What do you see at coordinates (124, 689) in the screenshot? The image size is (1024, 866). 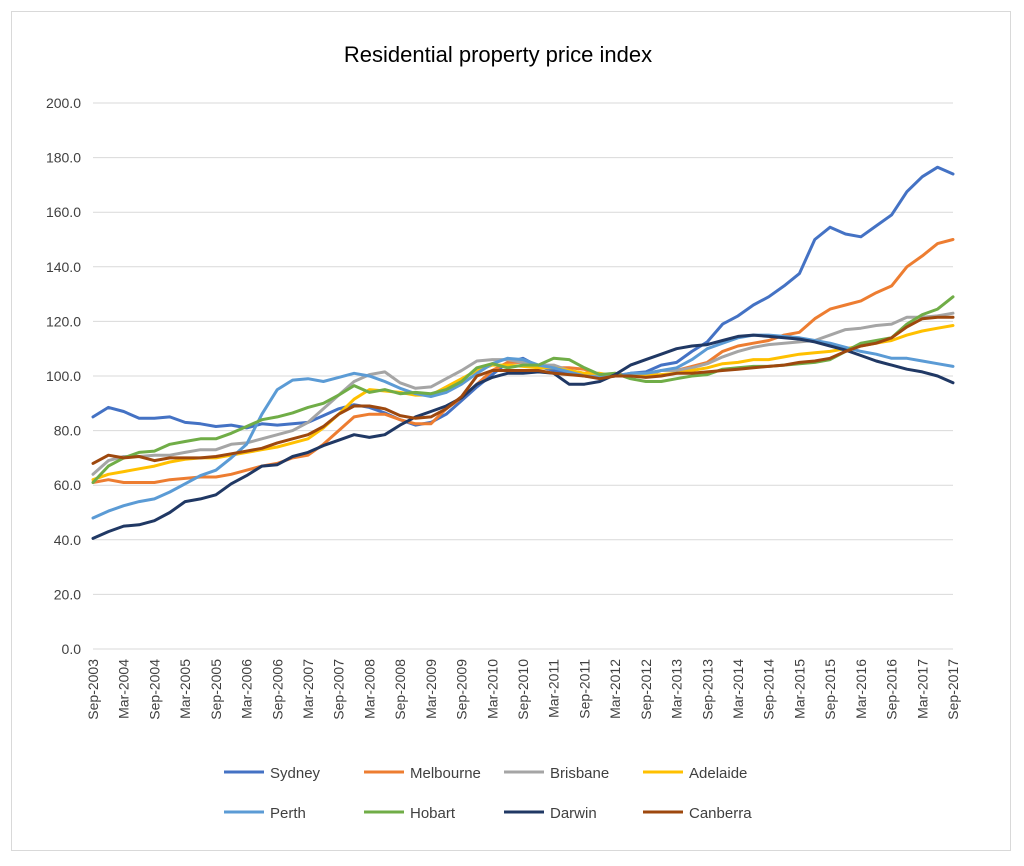 I see `x-tick-label: Mar-2004` at bounding box center [124, 689].